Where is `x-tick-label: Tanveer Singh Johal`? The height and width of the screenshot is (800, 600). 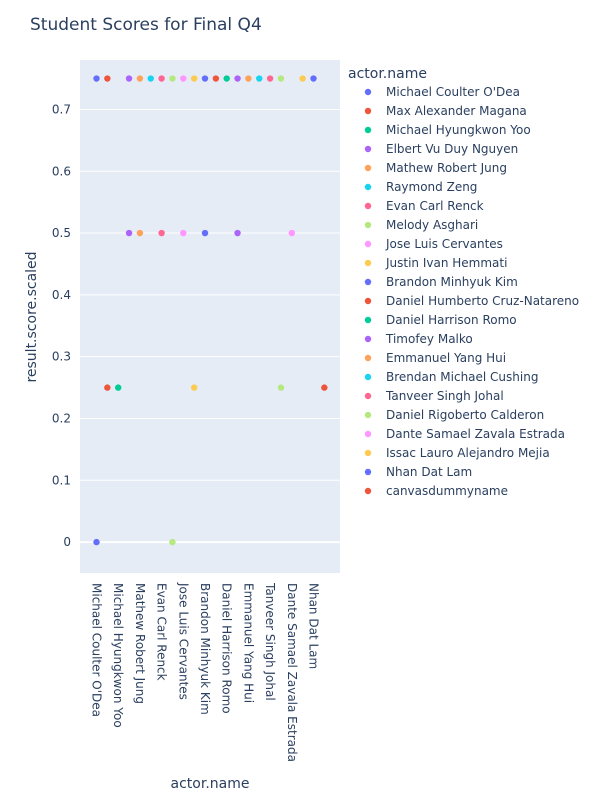 x-tick-label: Tanveer Singh Johal is located at coordinates (270, 641).